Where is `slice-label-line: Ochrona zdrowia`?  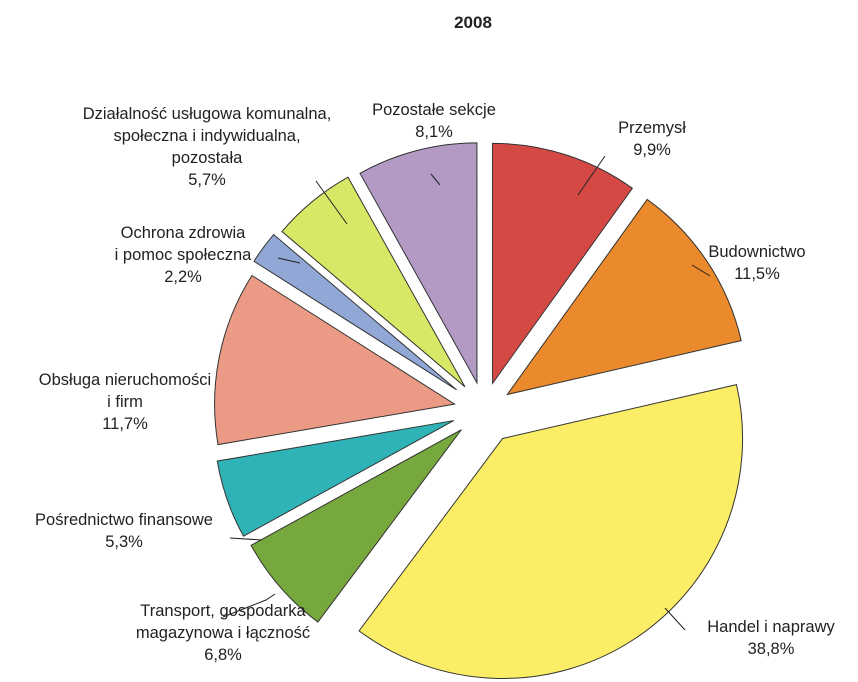 slice-label-line: Ochrona zdrowia is located at coordinates (184, 233).